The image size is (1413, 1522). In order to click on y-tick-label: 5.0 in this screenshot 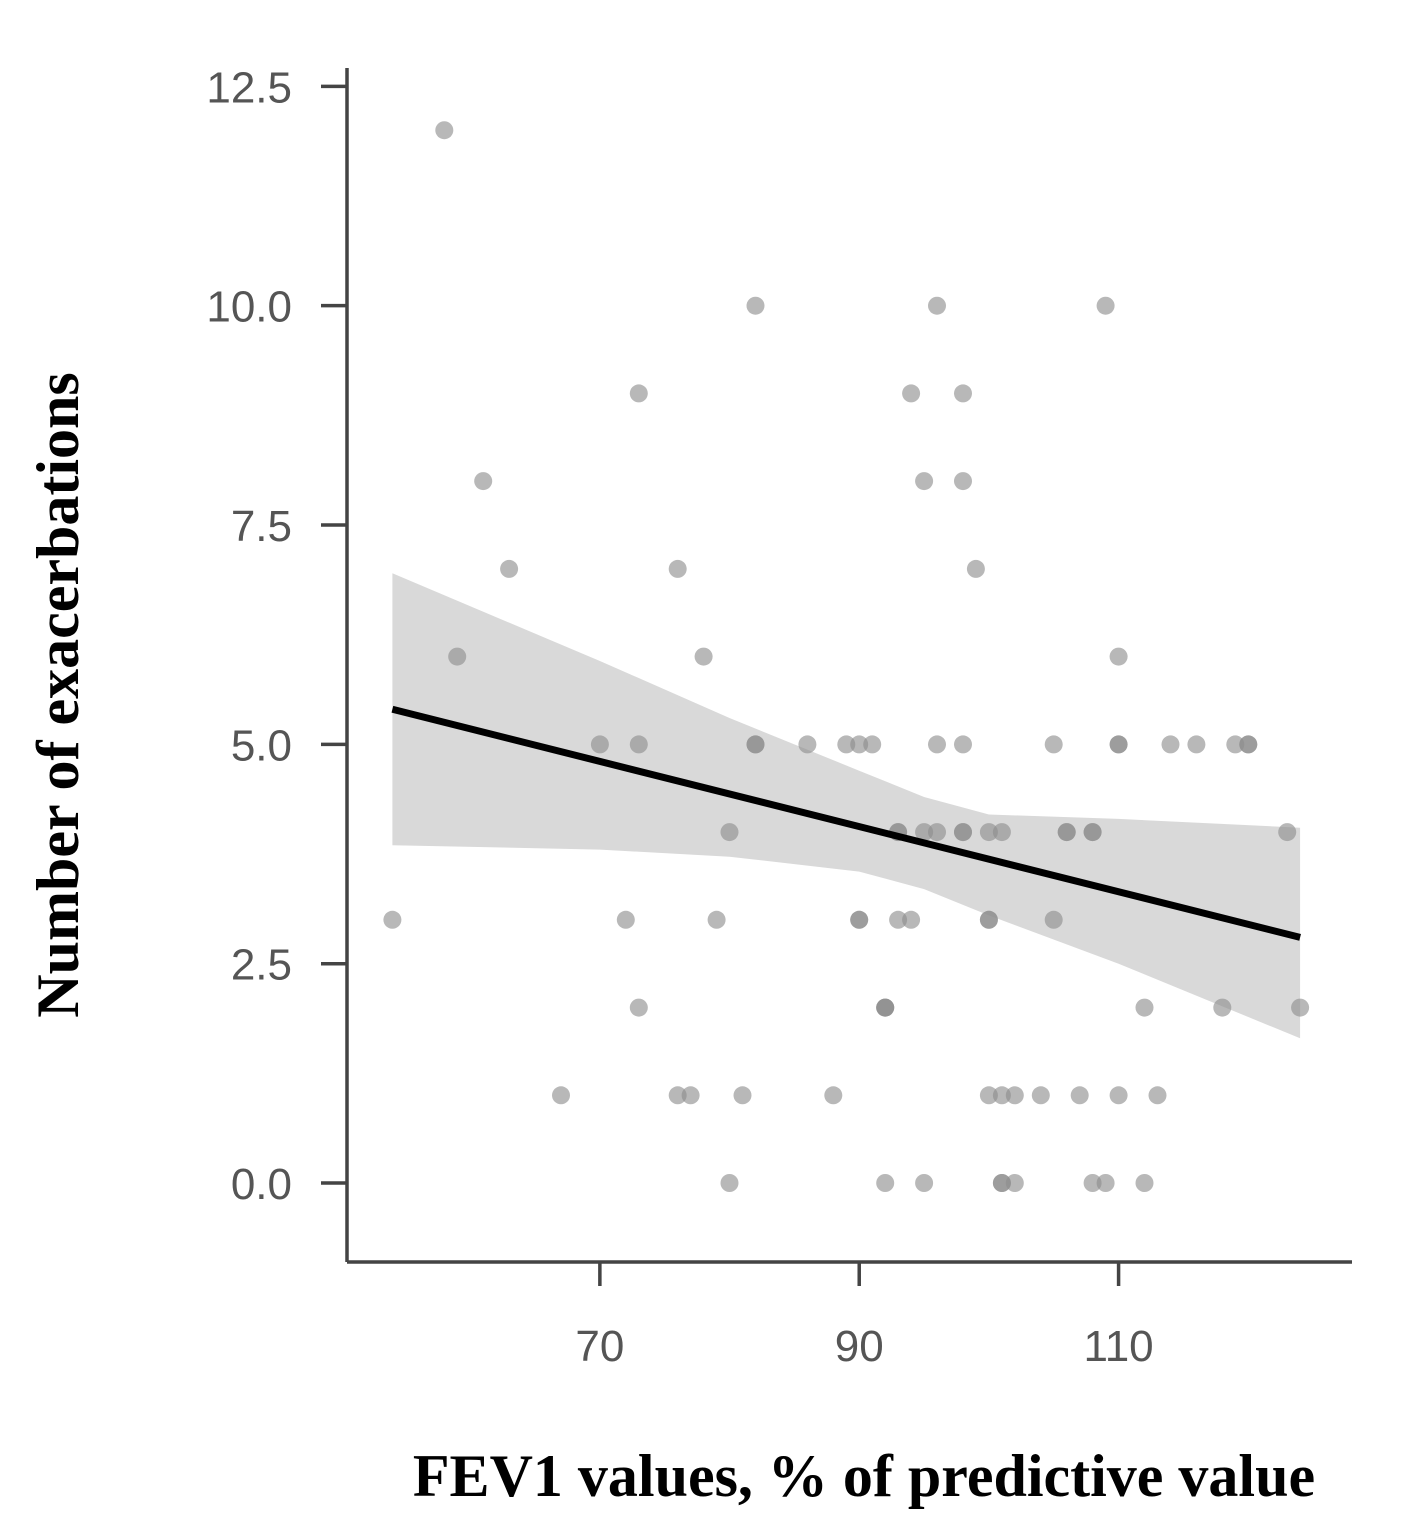, I will do `click(261, 745)`.